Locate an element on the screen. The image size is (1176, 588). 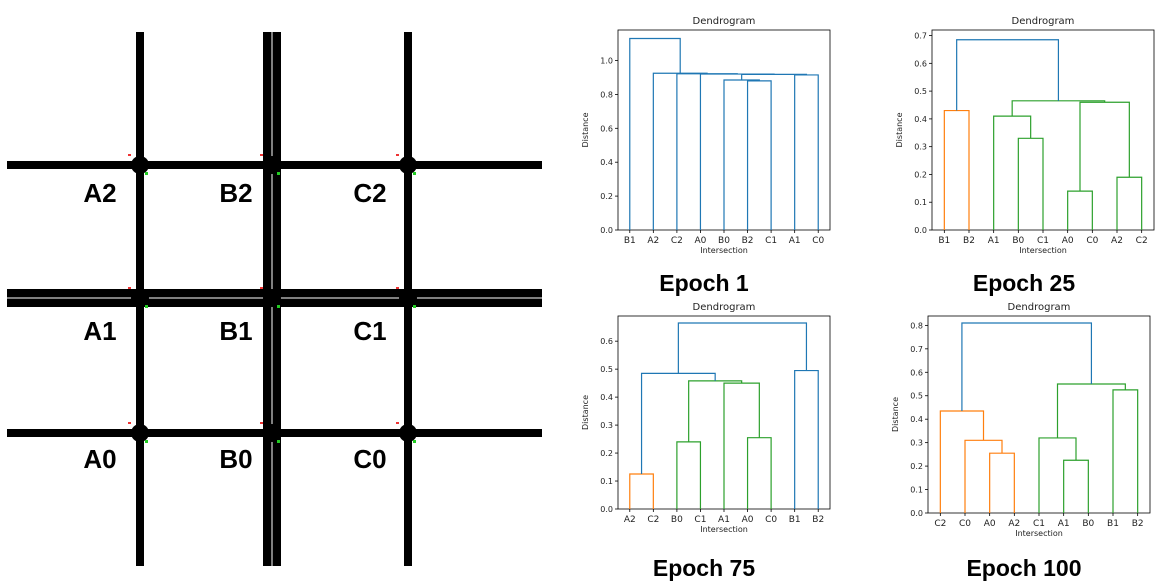
epoch-75-caption: Epoch 75 is located at coordinates (704, 568).